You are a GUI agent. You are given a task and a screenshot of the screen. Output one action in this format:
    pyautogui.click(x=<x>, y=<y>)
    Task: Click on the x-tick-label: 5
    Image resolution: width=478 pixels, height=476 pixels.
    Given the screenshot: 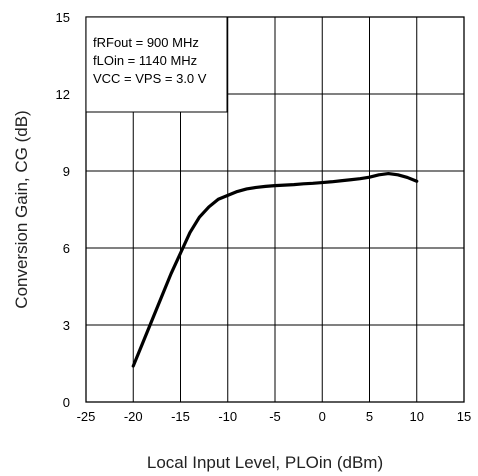 What is the action you would take?
    pyautogui.click(x=369, y=416)
    